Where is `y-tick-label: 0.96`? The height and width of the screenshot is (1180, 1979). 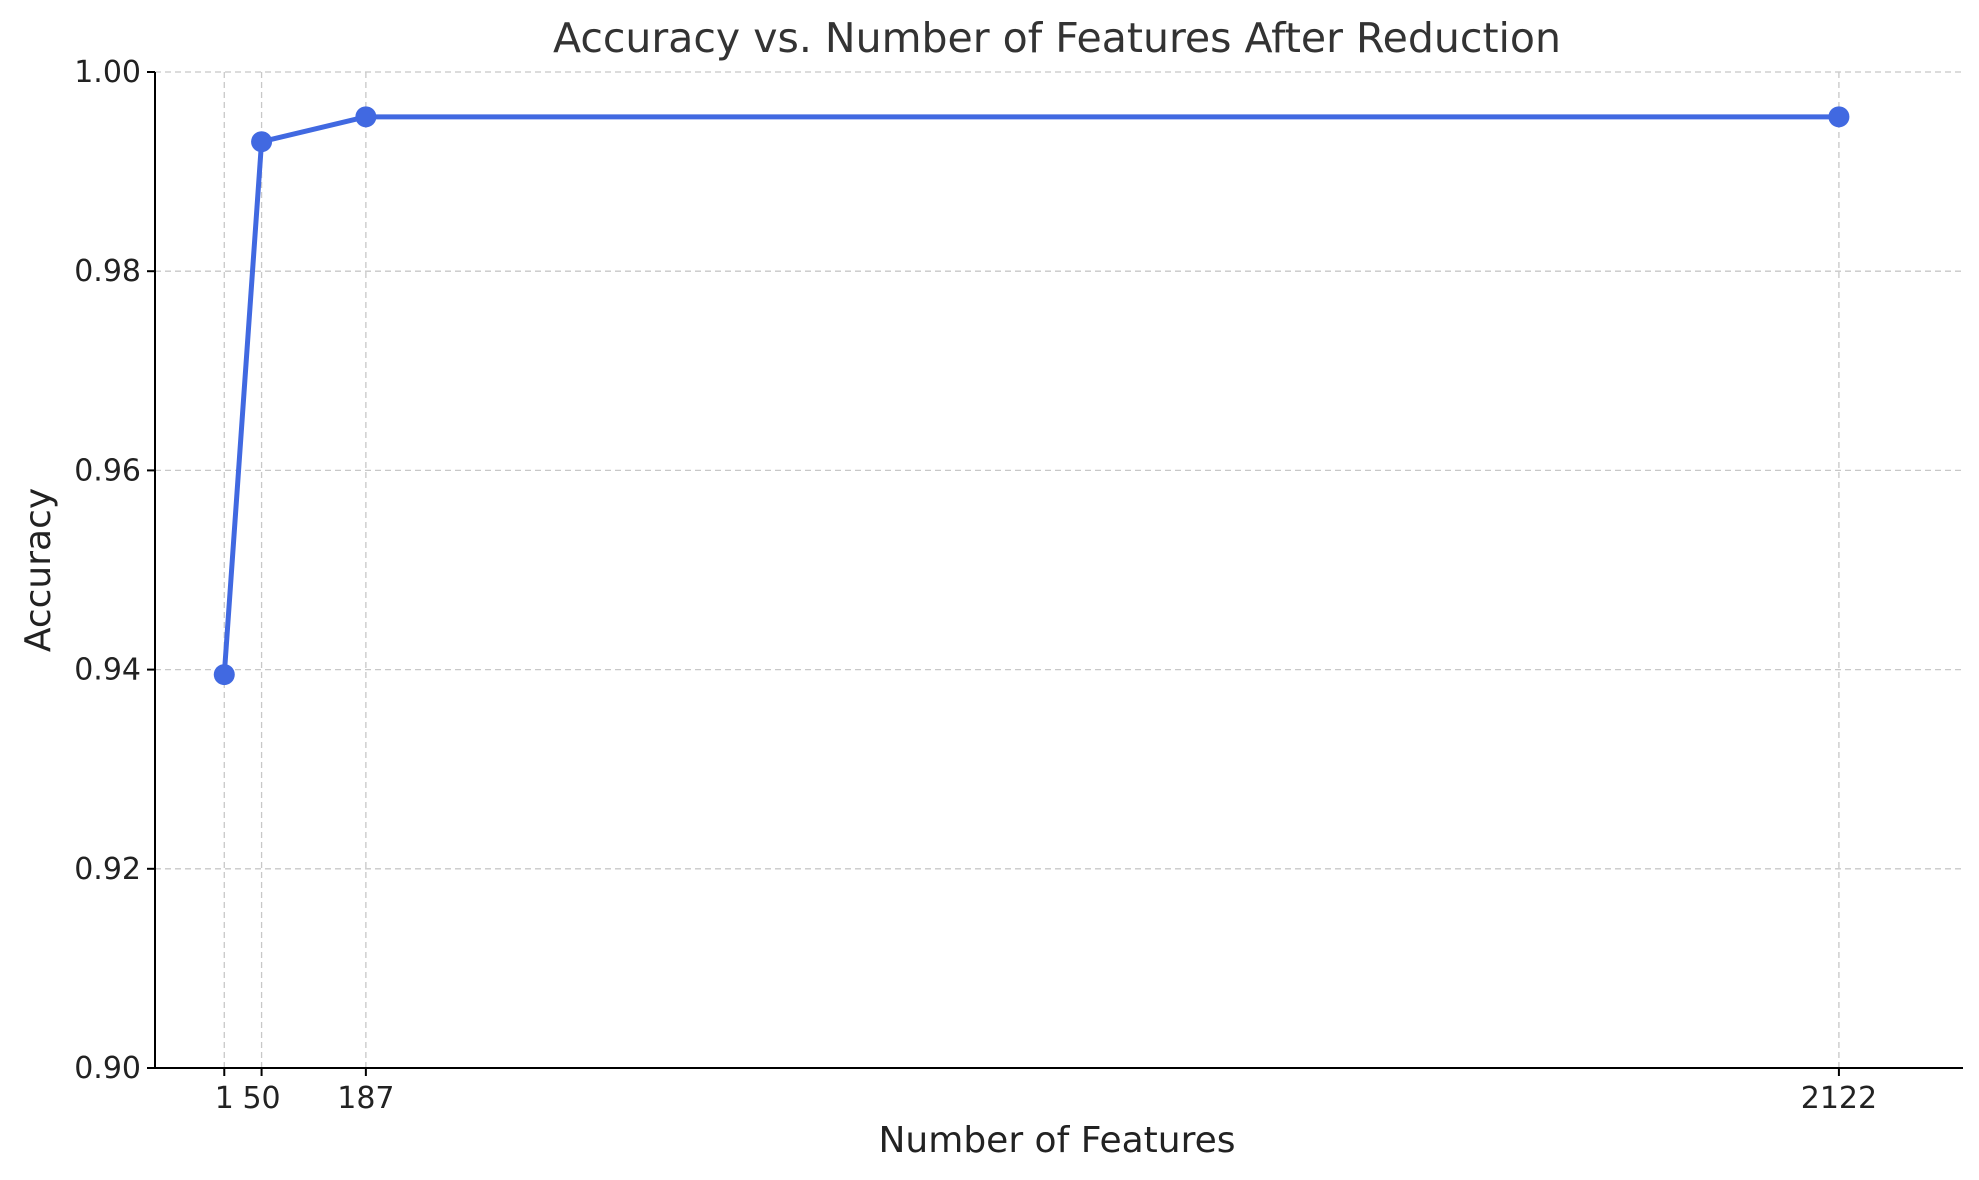
y-tick-label: 0.96 is located at coordinates (107, 470).